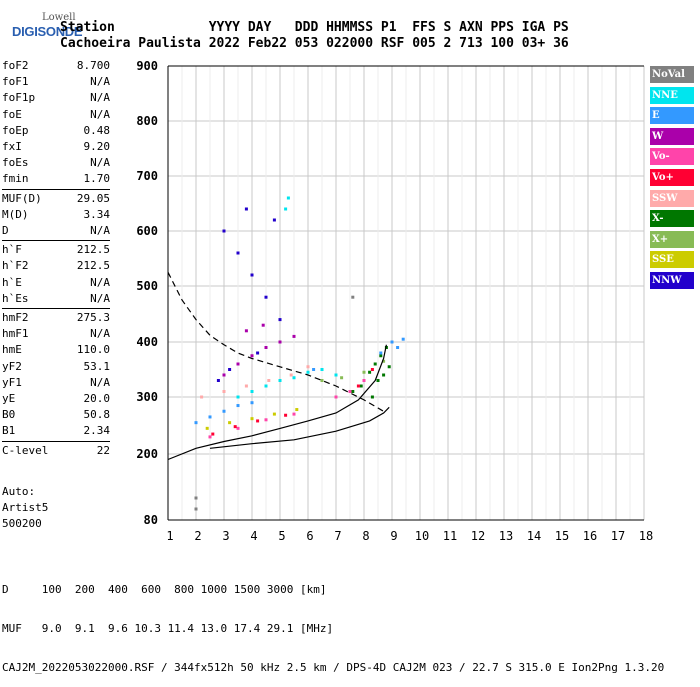 The height and width of the screenshot is (687, 700). I want to click on param-row: B1 2.34, so click(56, 431).